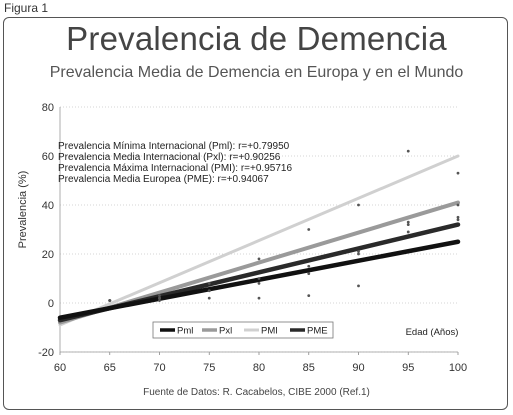 Image resolution: width=513 pixels, height=415 pixels. I want to click on y-tick-label: -20, so click(46, 353).